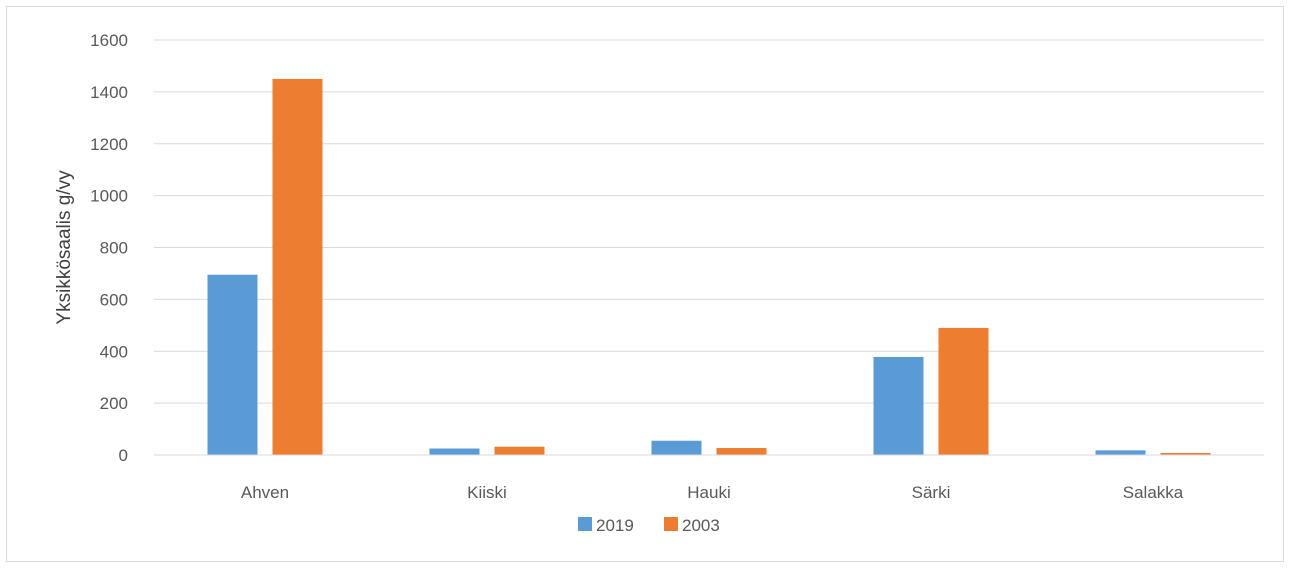 This screenshot has width=1290, height=570. Describe the element at coordinates (64, 247) in the screenshot. I see `y-axis-title: Yksikkösaalis g/vy` at that location.